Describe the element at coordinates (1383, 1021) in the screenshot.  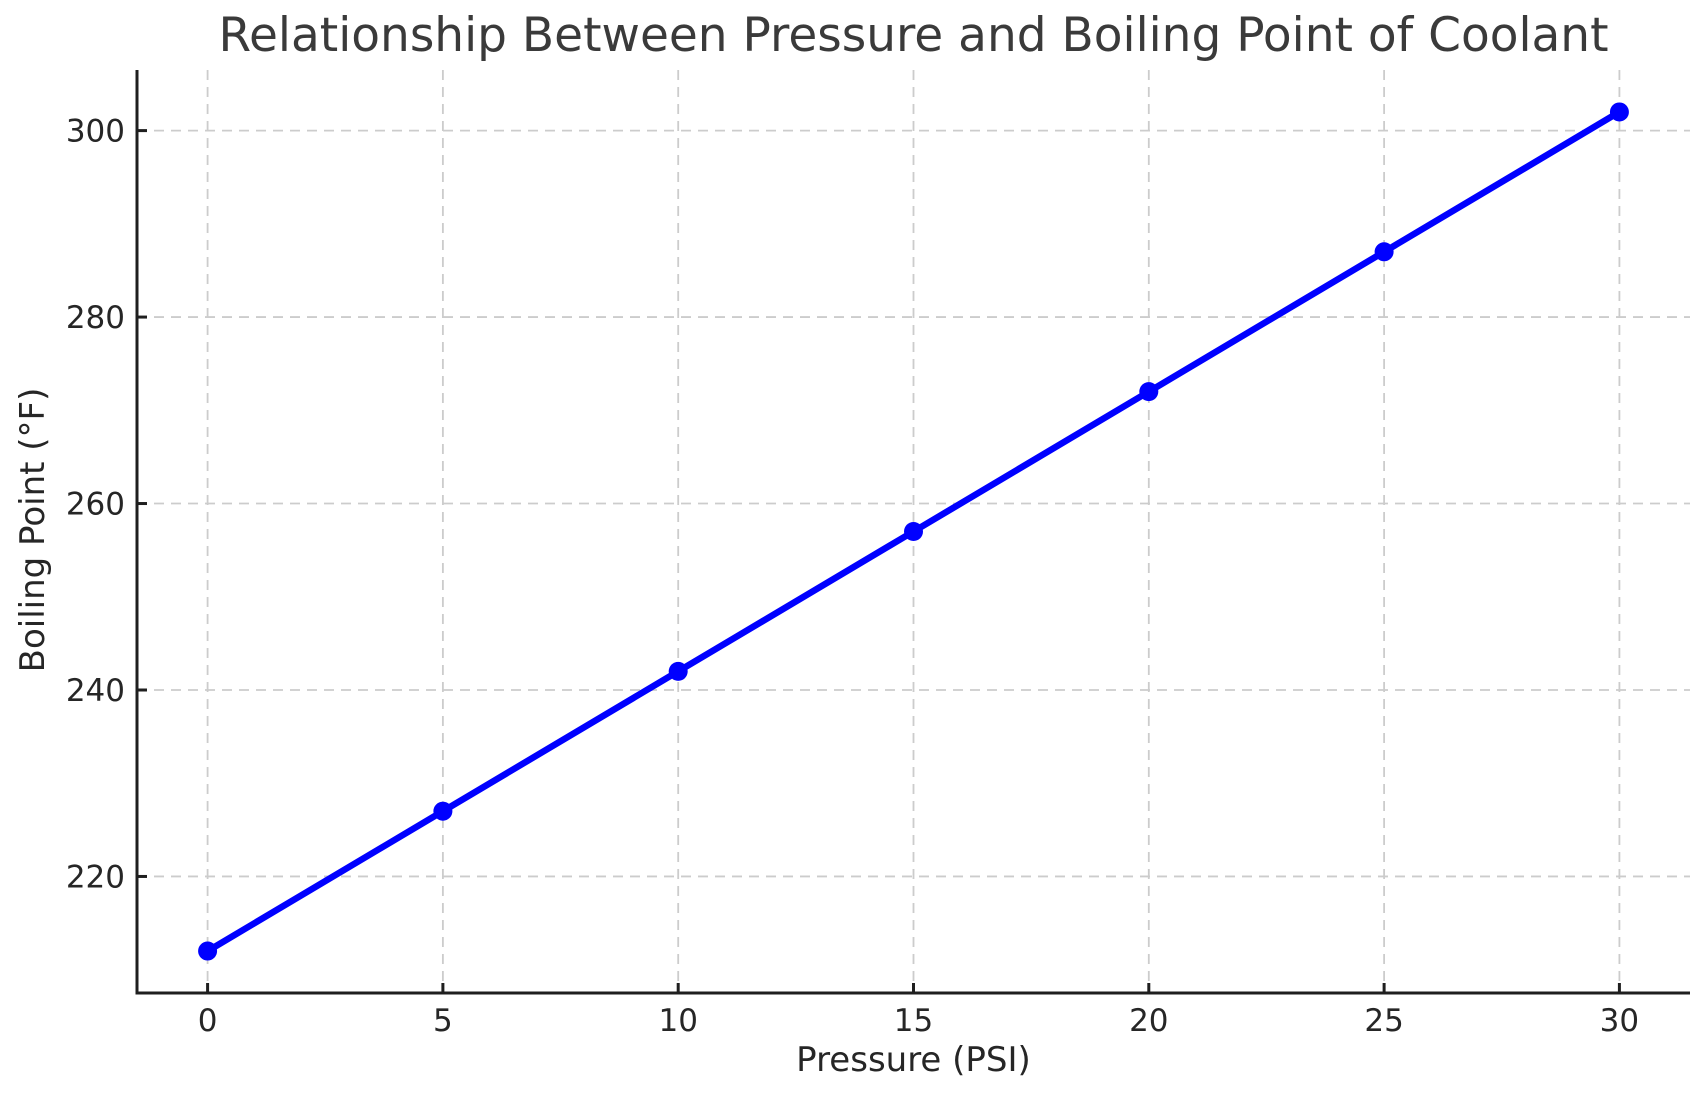
I see `x-tick-label: 25` at that location.